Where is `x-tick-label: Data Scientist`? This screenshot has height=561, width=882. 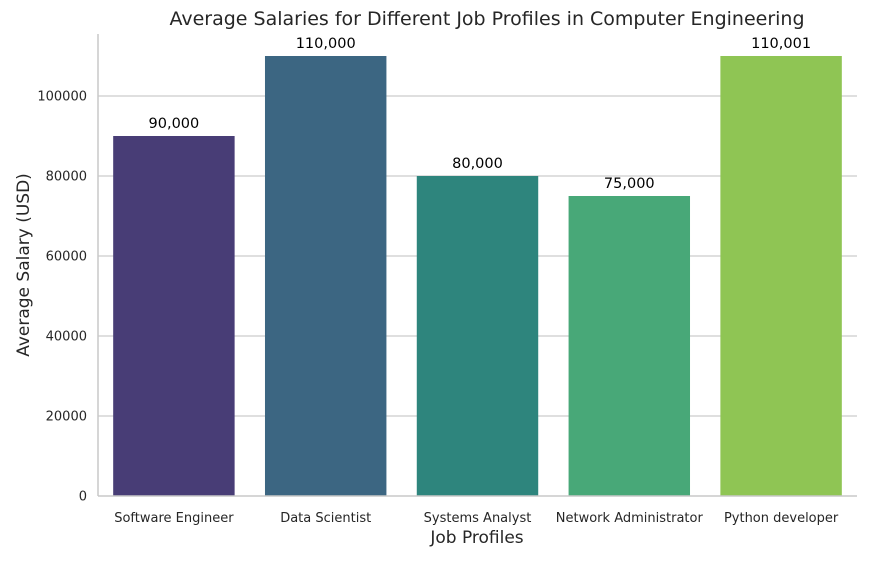 x-tick-label: Data Scientist is located at coordinates (325, 518).